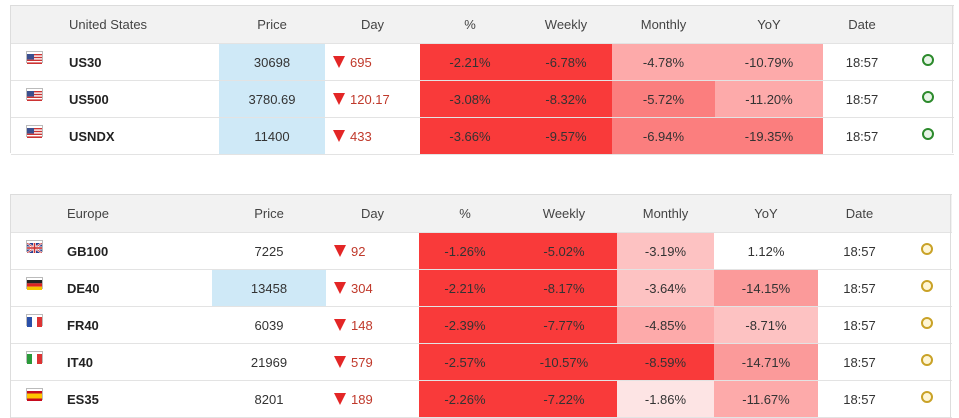 This screenshot has height=418, width=959. I want to click on pct-cell: -2.57%, so click(465, 362).